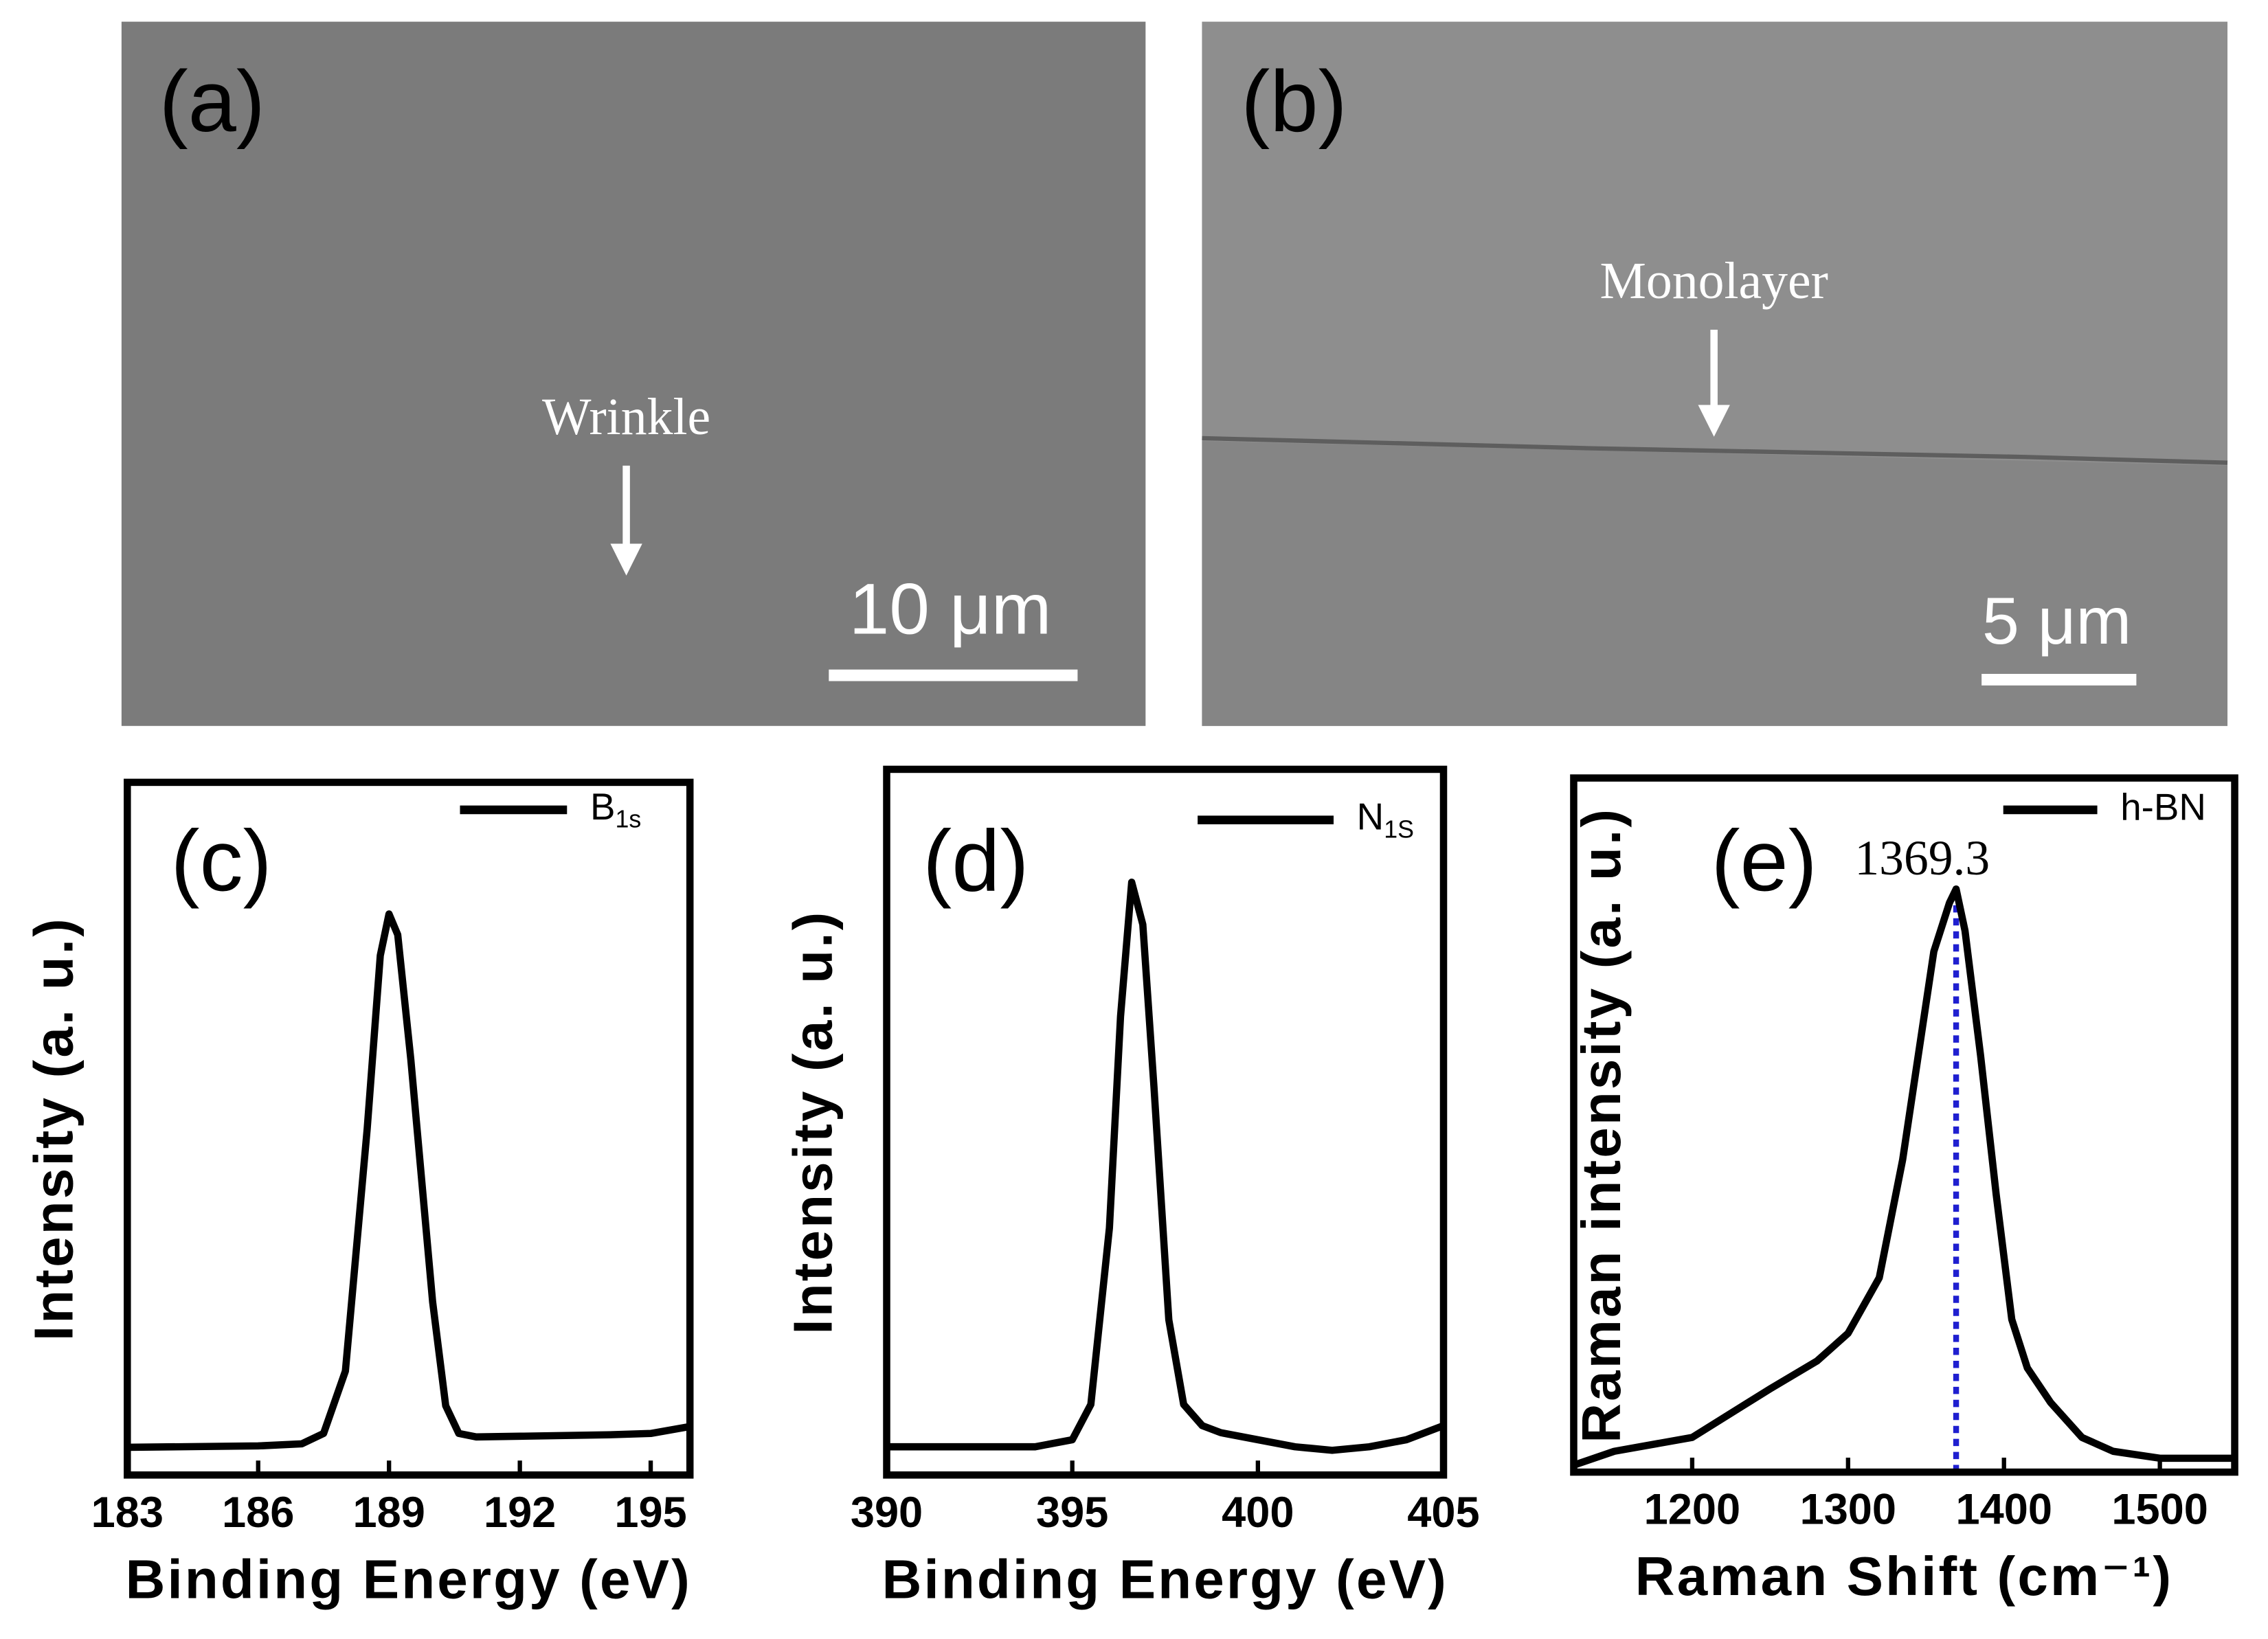 This screenshot has width=2268, height=1639. What do you see at coordinates (2159, 1510) in the screenshot?
I see `x-tick-label: 1500` at bounding box center [2159, 1510].